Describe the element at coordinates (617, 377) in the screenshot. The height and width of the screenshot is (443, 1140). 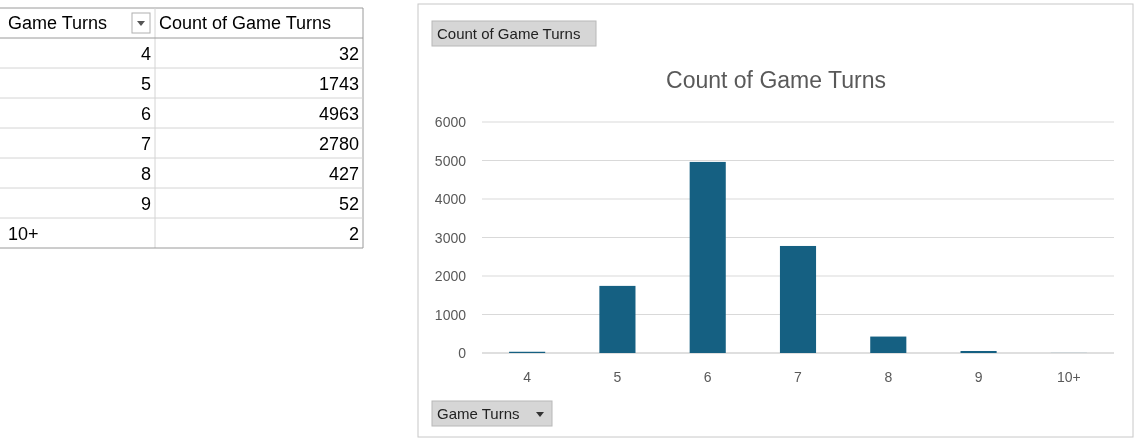
I see `x-tick-label: 5` at that location.